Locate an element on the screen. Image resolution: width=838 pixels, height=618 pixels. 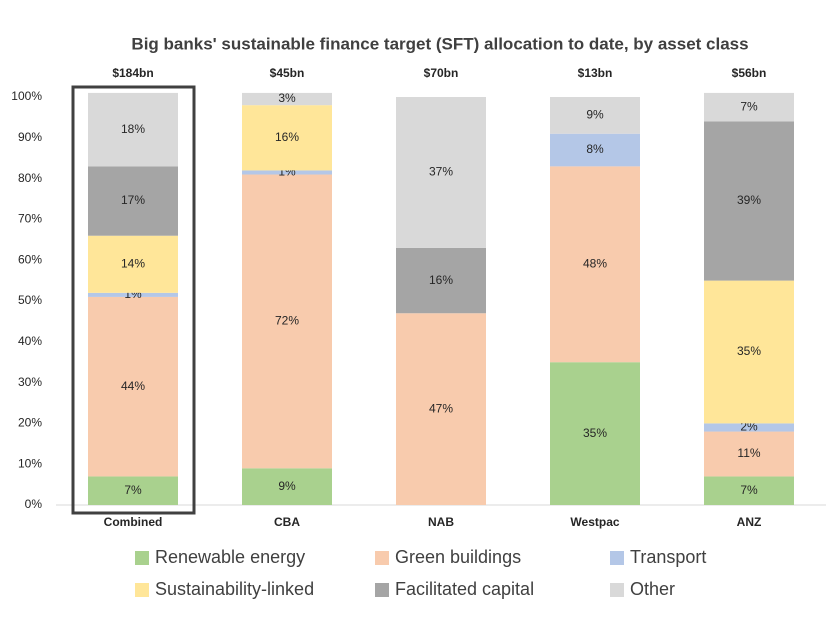
highlight-box is located at coordinates (133, 300).